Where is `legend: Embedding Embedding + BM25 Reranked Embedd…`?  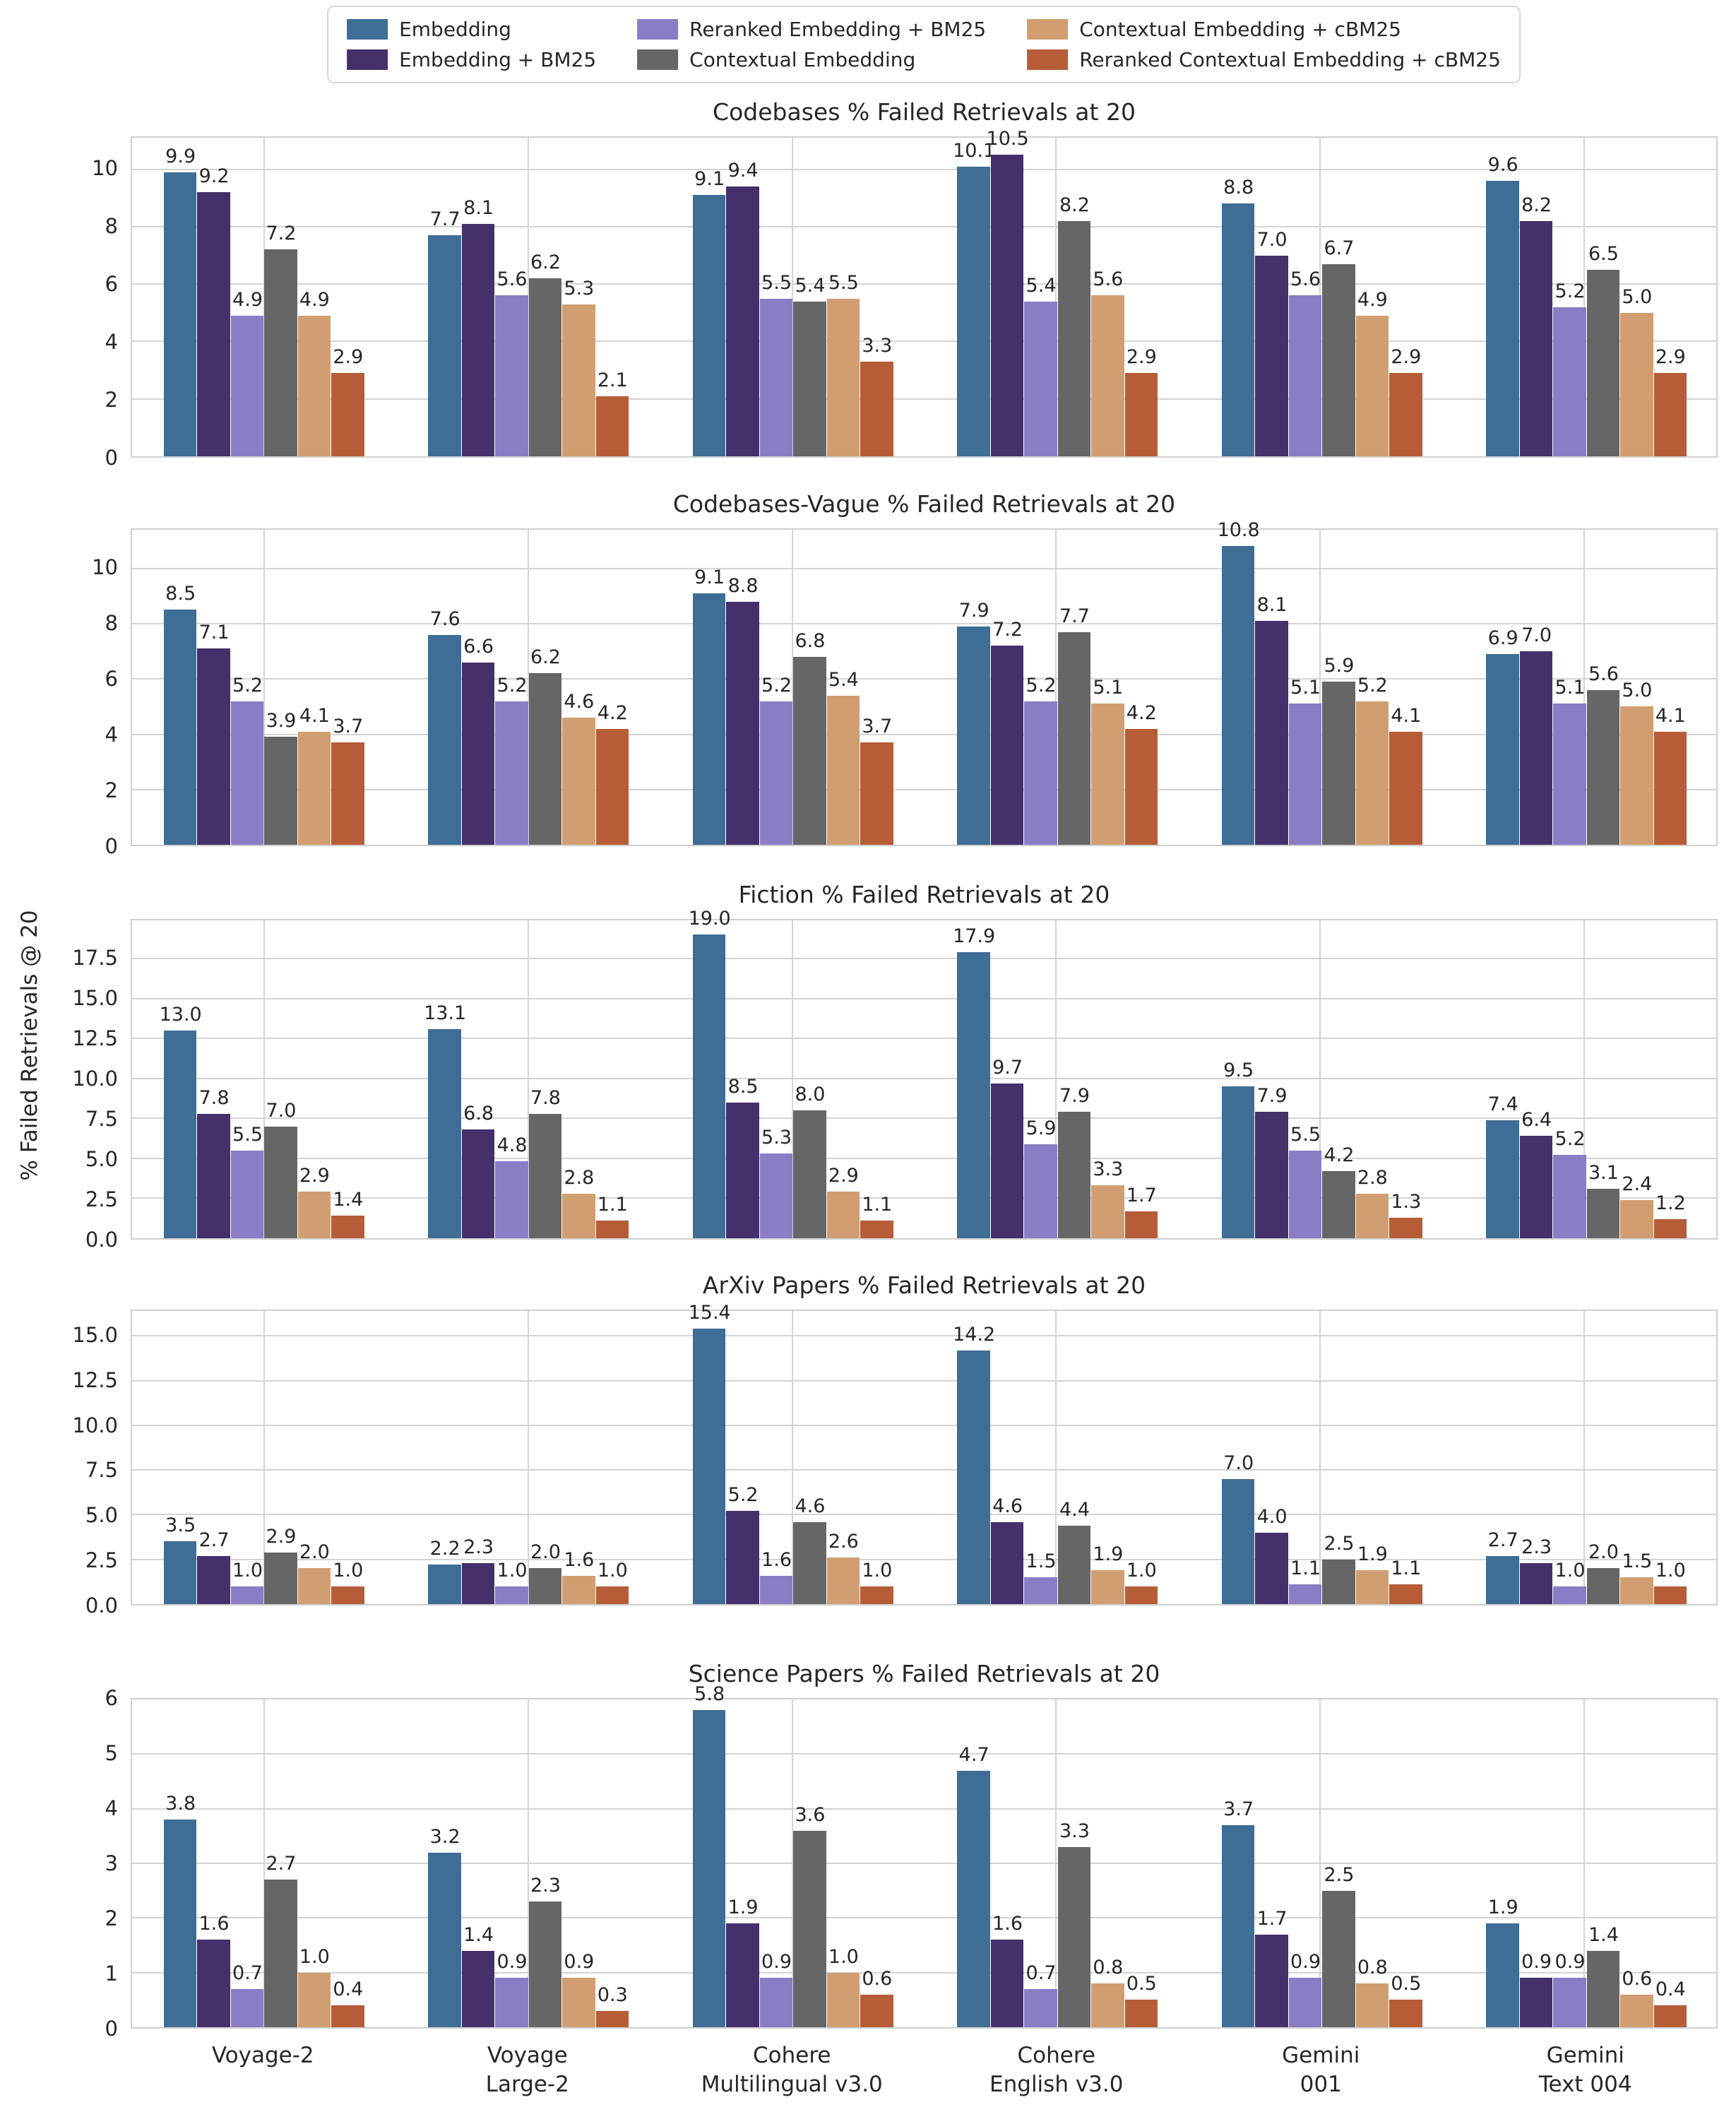 legend: Embedding Embedding + BM25 Reranked Embedd… is located at coordinates (924, 44).